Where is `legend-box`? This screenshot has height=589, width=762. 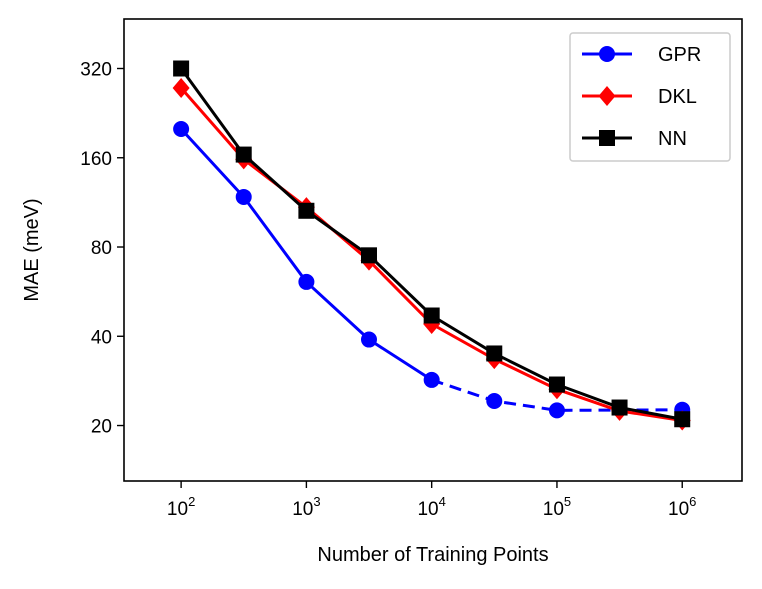 legend-box is located at coordinates (650, 97).